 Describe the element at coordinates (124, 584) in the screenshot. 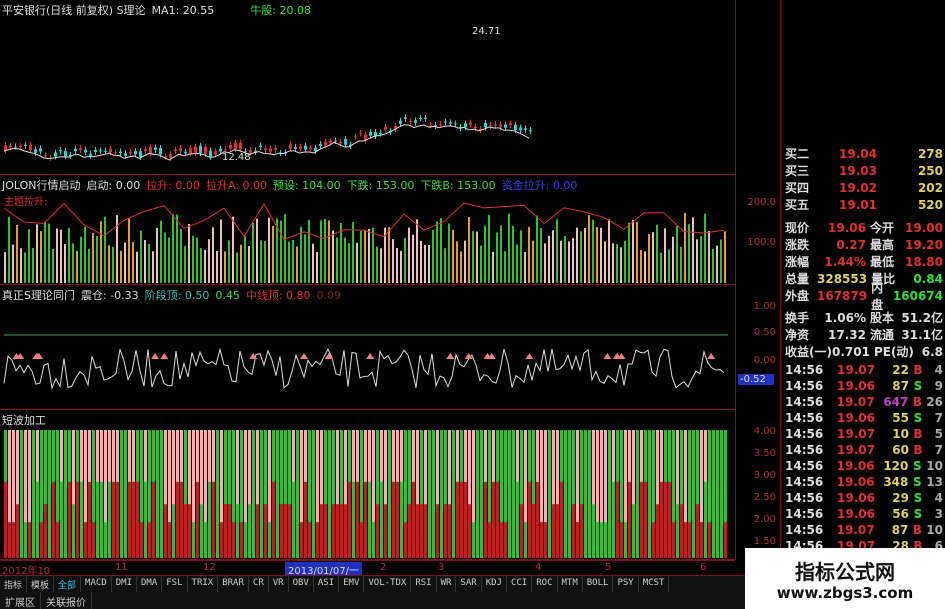

I see `tab-dmi: DMI` at that location.